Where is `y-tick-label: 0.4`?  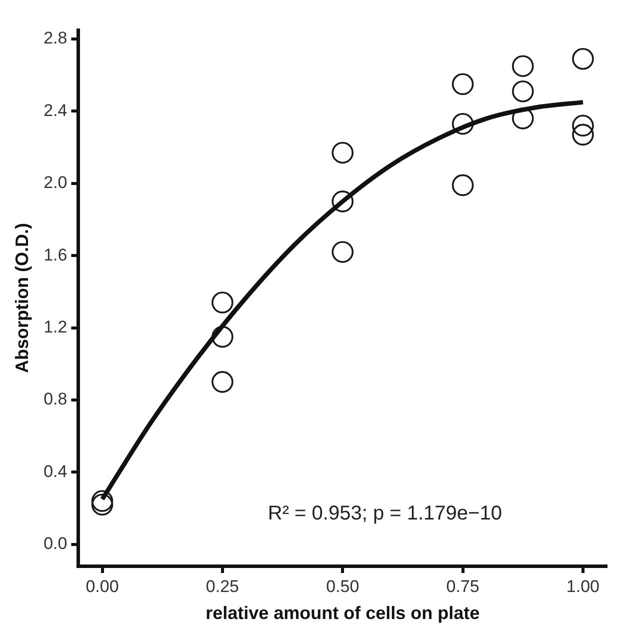 y-tick-label: 0.4 is located at coordinates (56, 471).